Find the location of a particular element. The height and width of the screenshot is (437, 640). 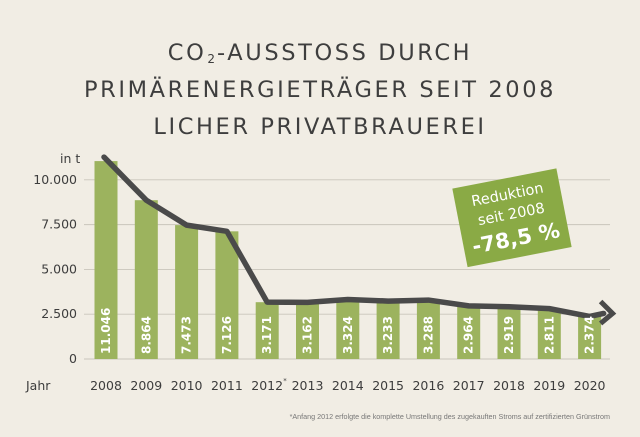

y-tick-label: 7.500 is located at coordinates (59, 224).